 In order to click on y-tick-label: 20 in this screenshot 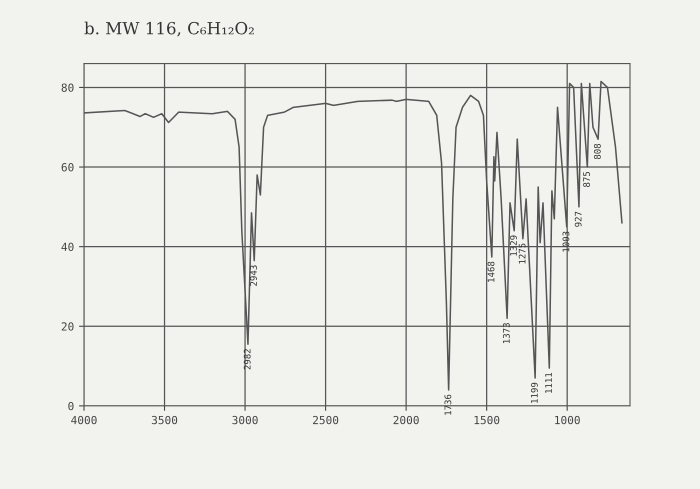, I will do `click(68, 326)`.